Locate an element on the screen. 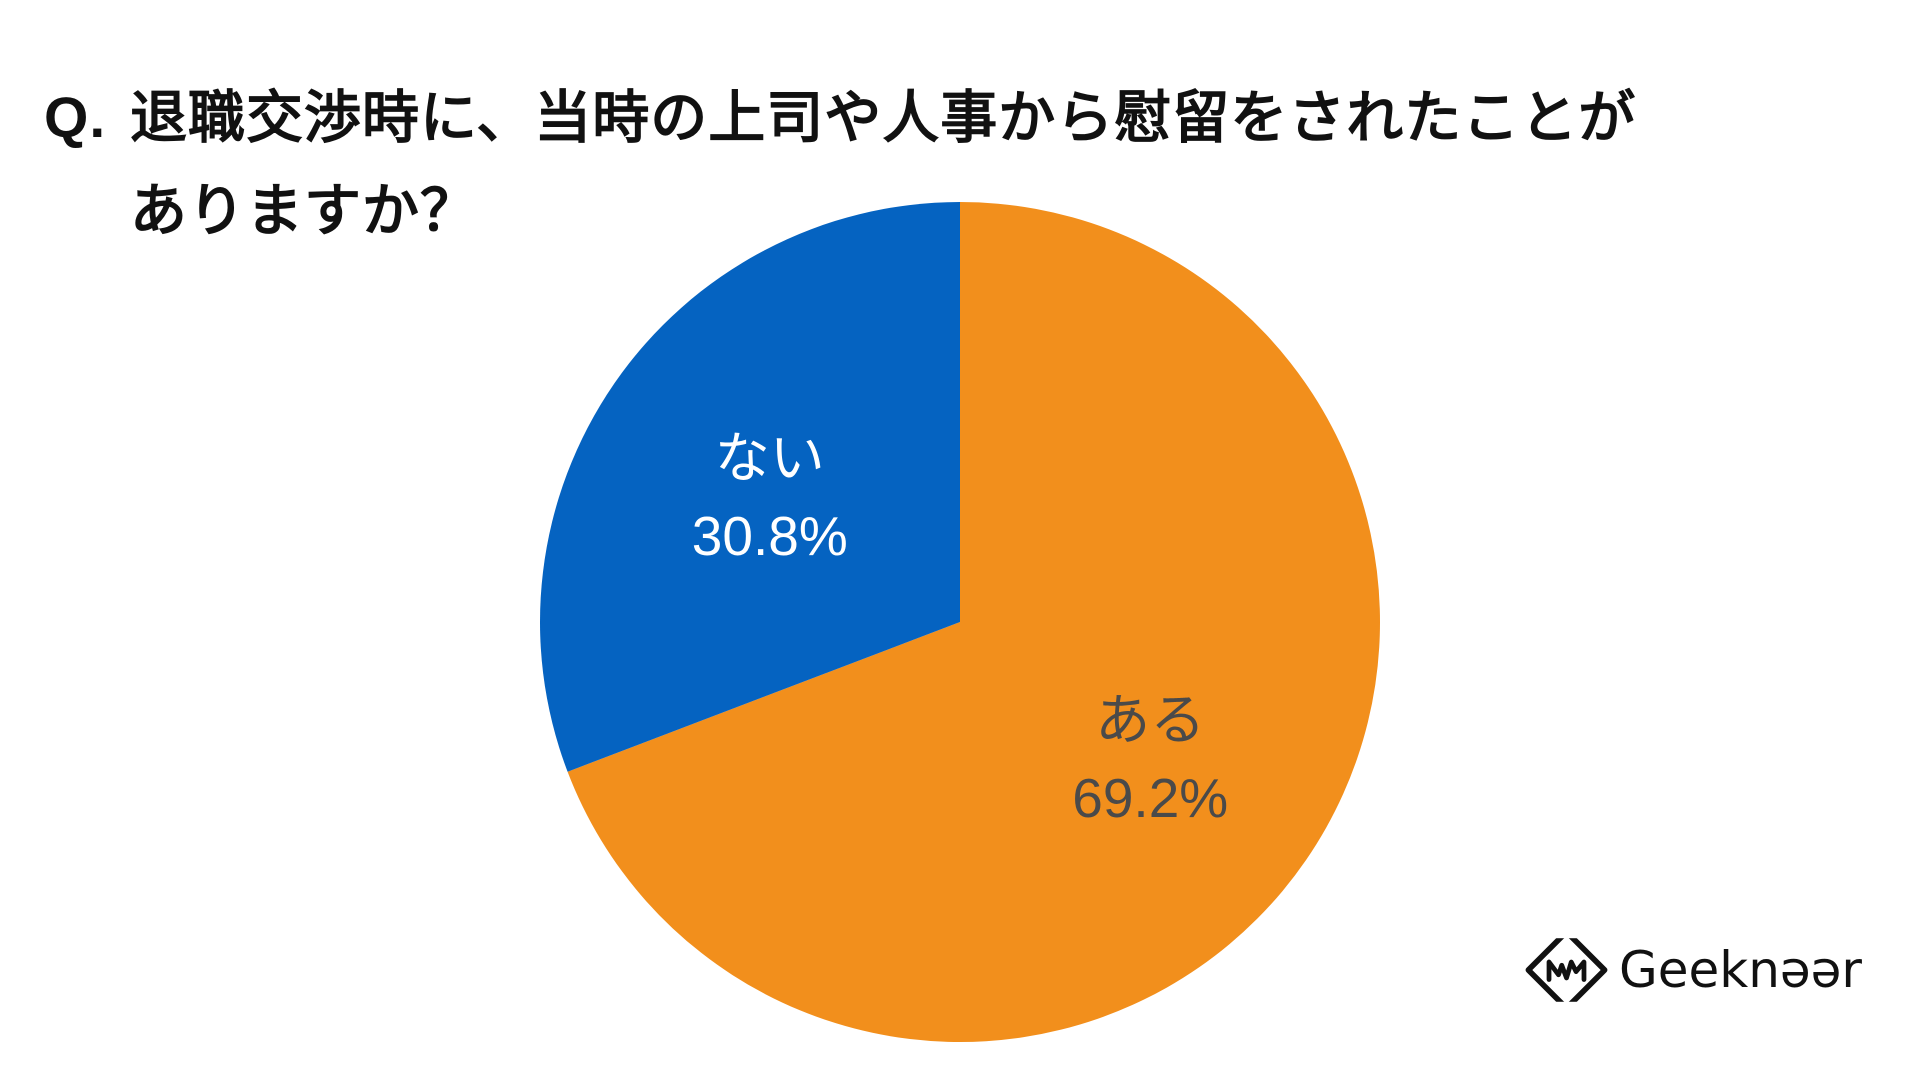  geekneer-logo: Geeknəər is located at coordinates (1692, 970).